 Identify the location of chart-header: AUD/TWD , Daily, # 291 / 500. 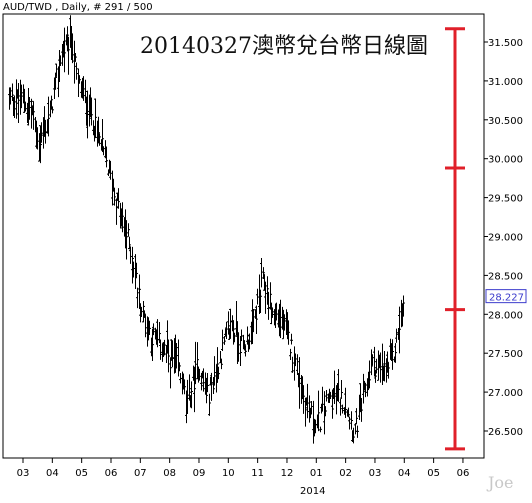
(78, 7).